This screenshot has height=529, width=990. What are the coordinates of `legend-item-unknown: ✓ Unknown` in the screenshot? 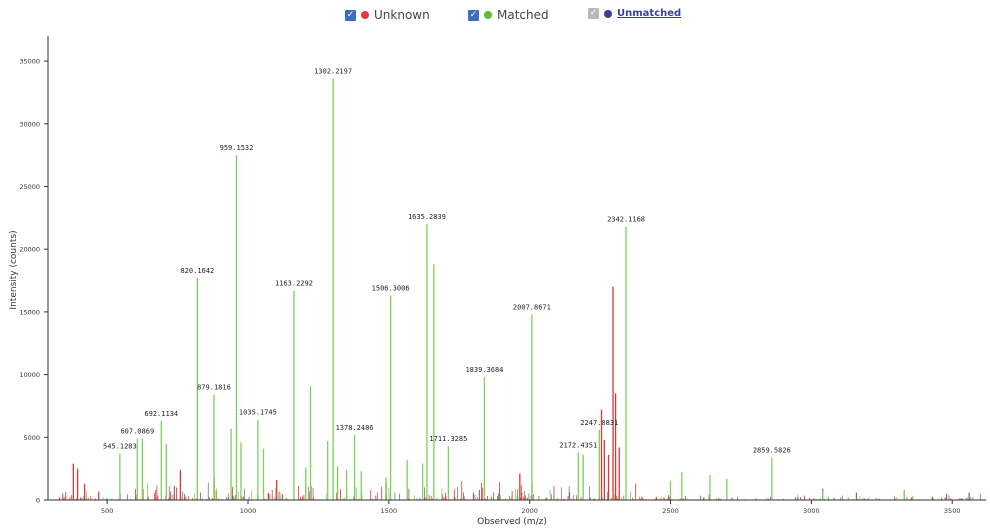 It's located at (387, 15).